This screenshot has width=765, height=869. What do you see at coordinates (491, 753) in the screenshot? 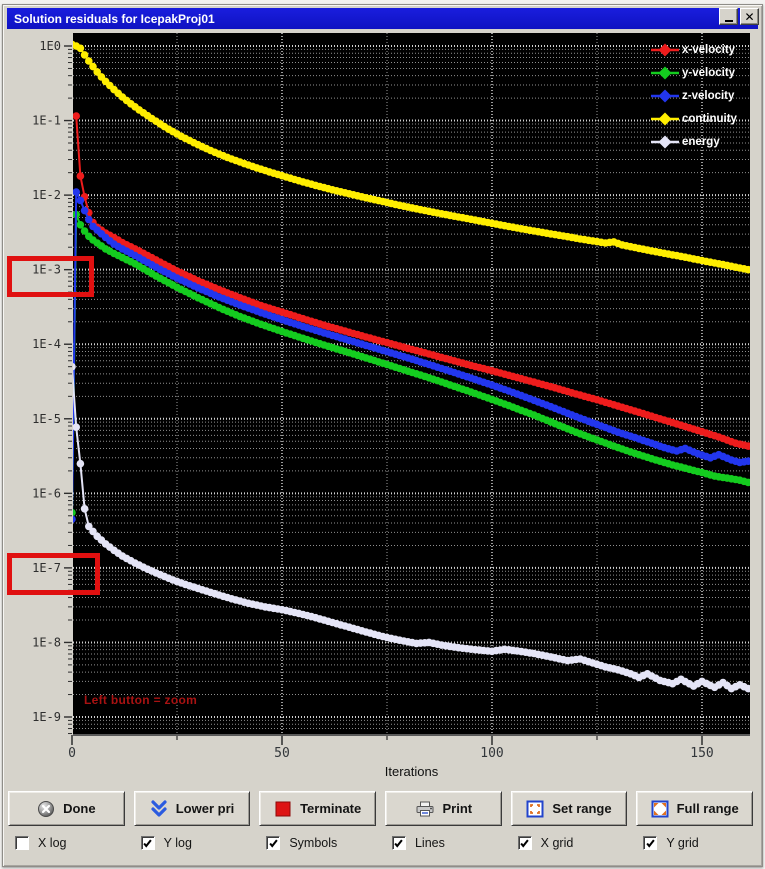
I see `x-tick-label: 100` at bounding box center [491, 753].